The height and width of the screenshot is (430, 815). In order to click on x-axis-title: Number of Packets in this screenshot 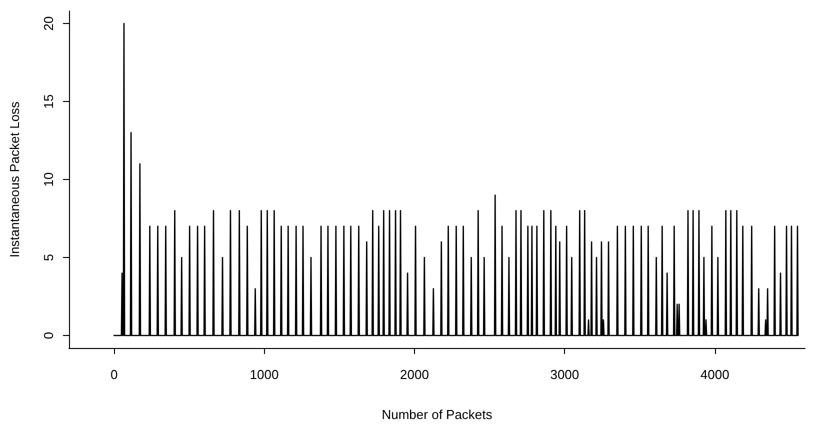, I will do `click(437, 414)`.